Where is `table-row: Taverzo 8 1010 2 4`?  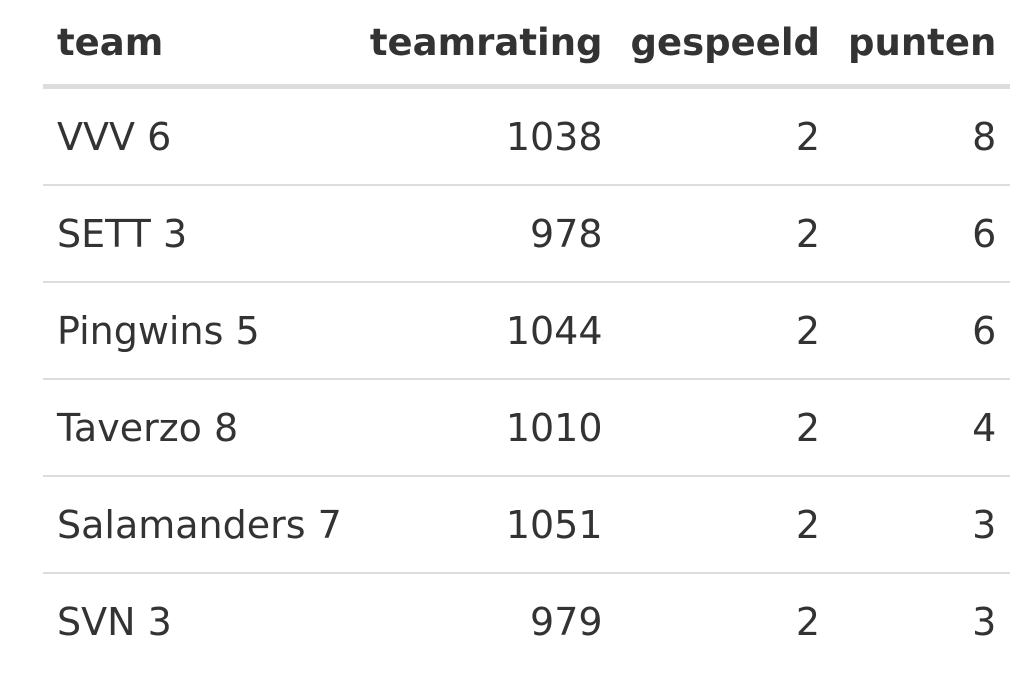 table-row: Taverzo 8 1010 2 4 is located at coordinates (527, 428).